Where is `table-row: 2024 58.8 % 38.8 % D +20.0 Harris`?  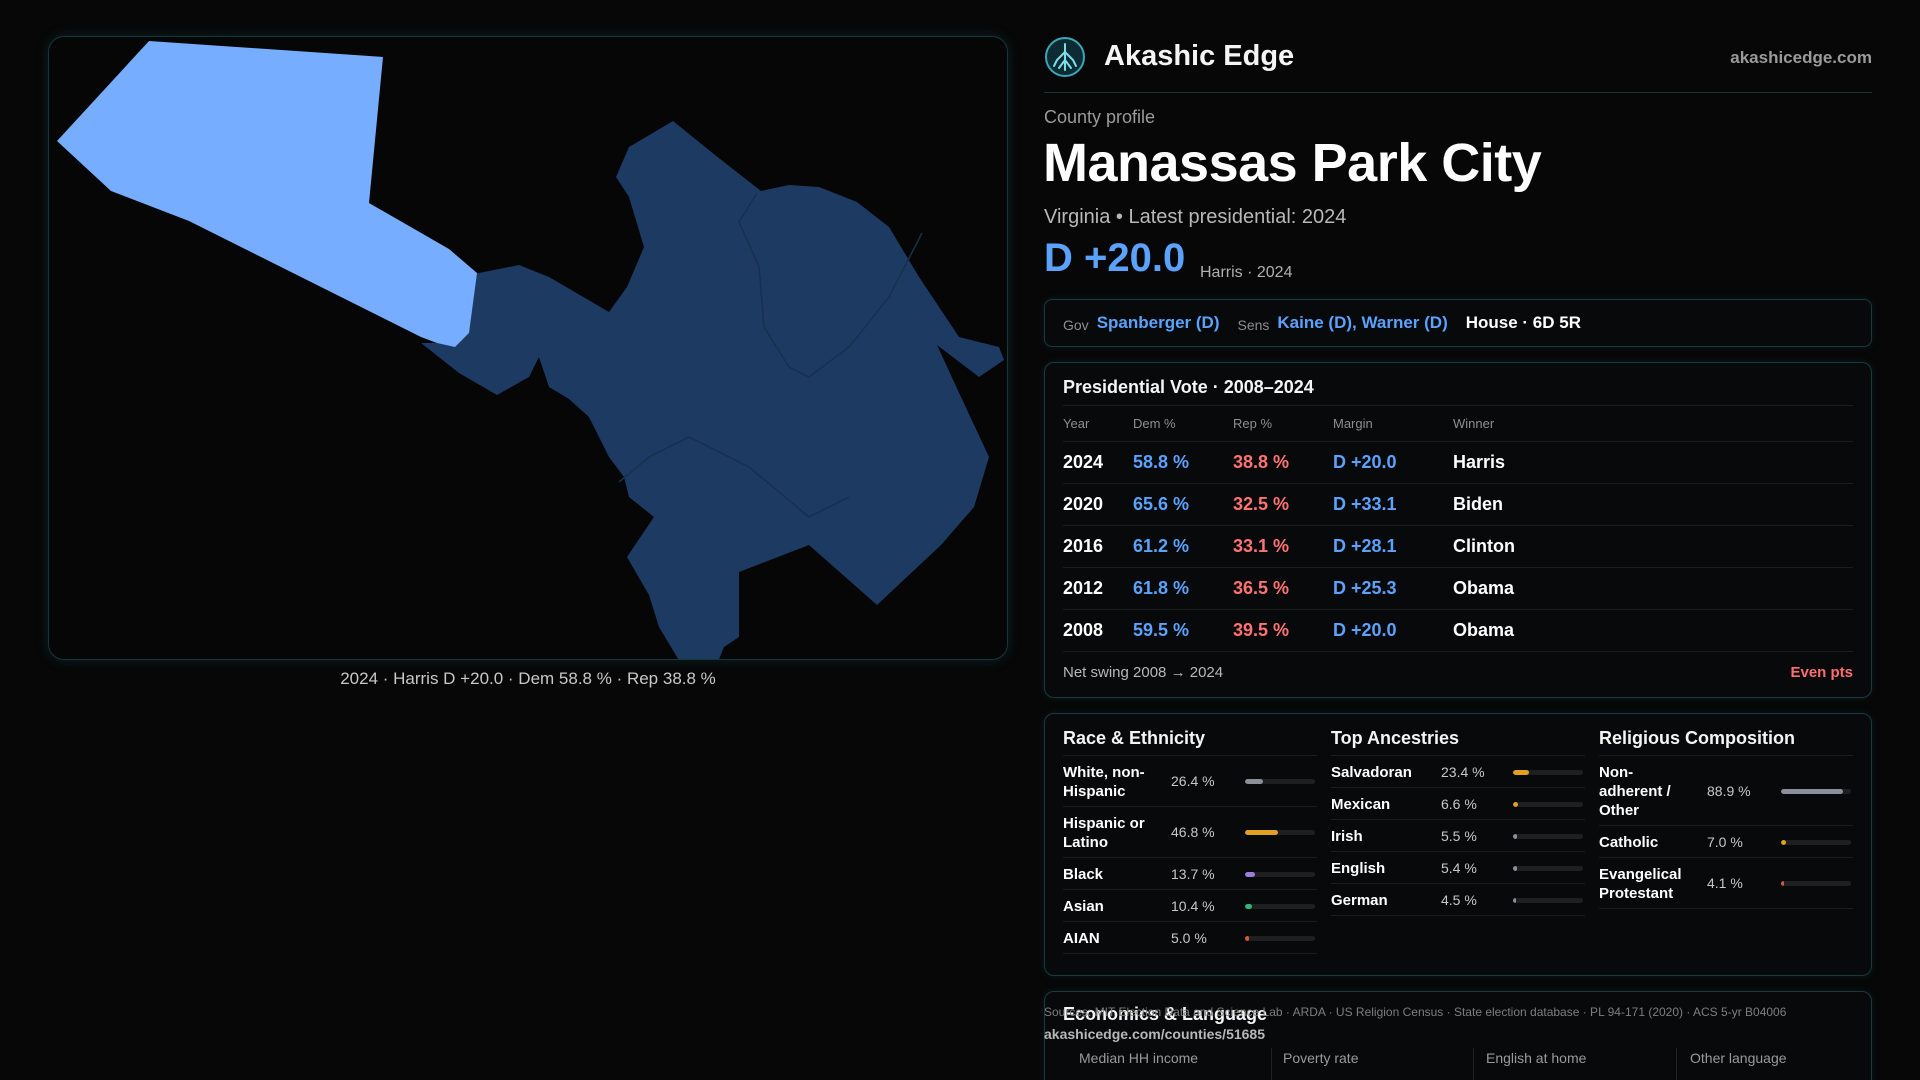
table-row: 2024 58.8 % 38.8 % D +20.0 Harris is located at coordinates (1458, 462).